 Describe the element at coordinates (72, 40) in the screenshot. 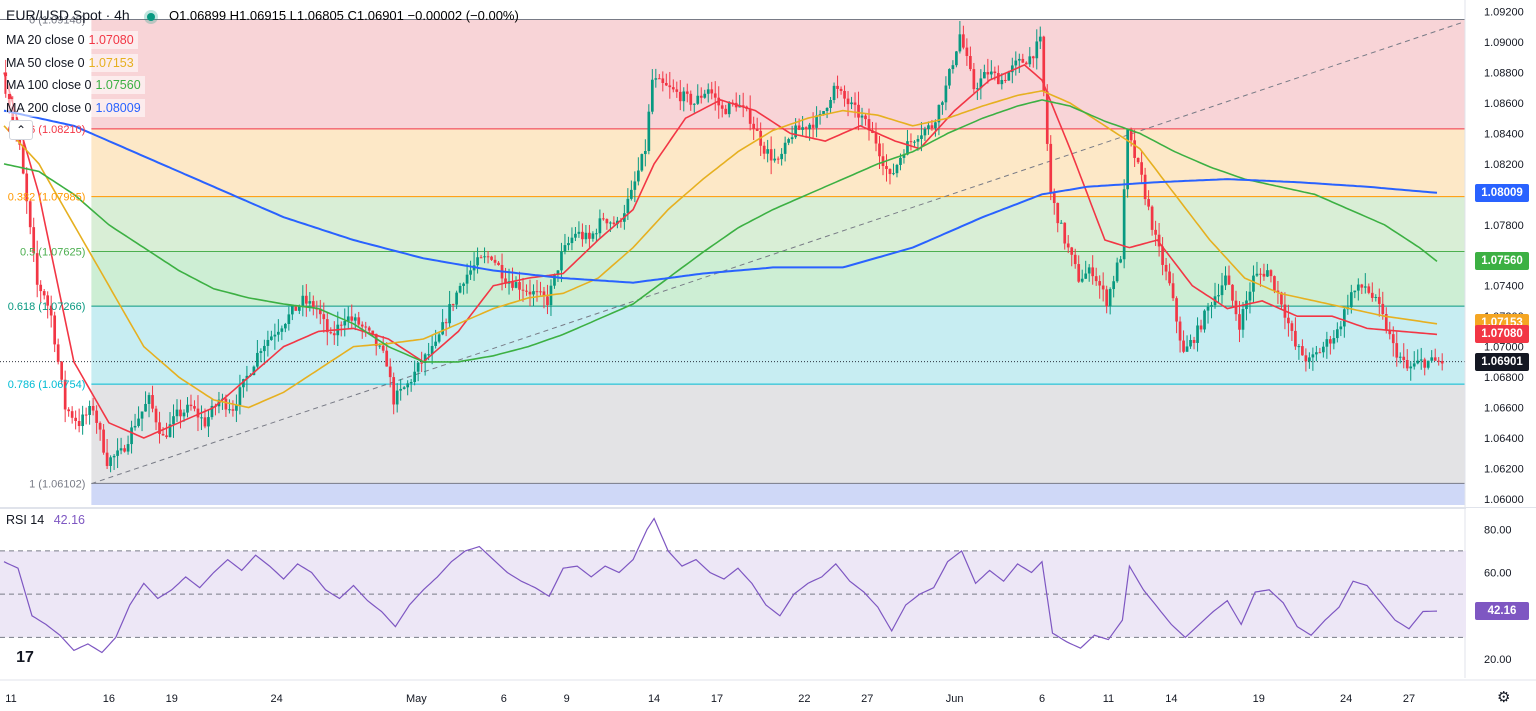

I see `legend-row-ma: MA 20 close 0 1.07080` at that location.